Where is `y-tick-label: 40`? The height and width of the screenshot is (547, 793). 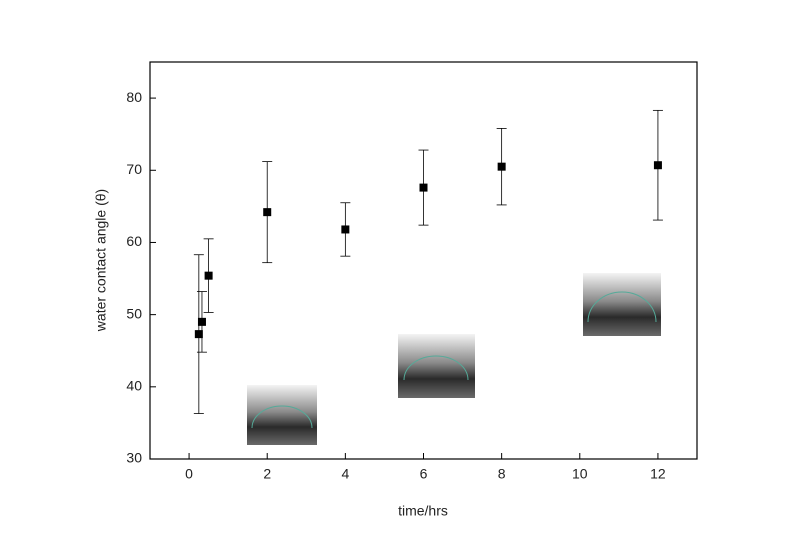
y-tick-label: 40 is located at coordinates (134, 386).